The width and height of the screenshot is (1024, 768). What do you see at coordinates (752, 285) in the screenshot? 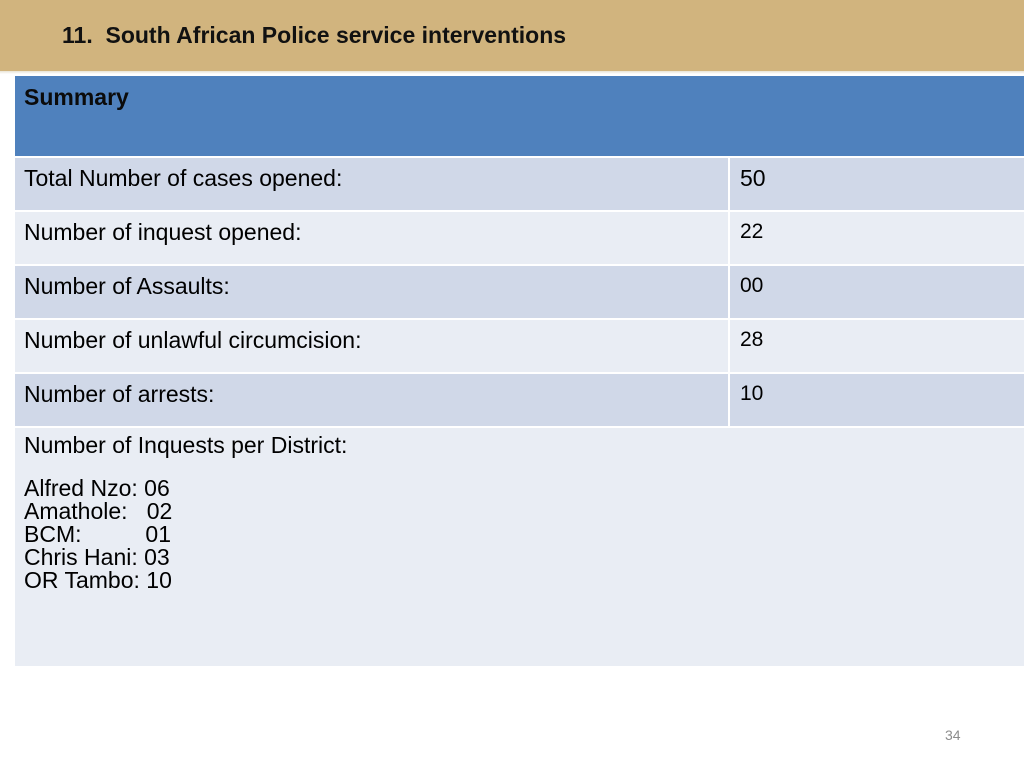
I see `row-value: 00` at bounding box center [752, 285].